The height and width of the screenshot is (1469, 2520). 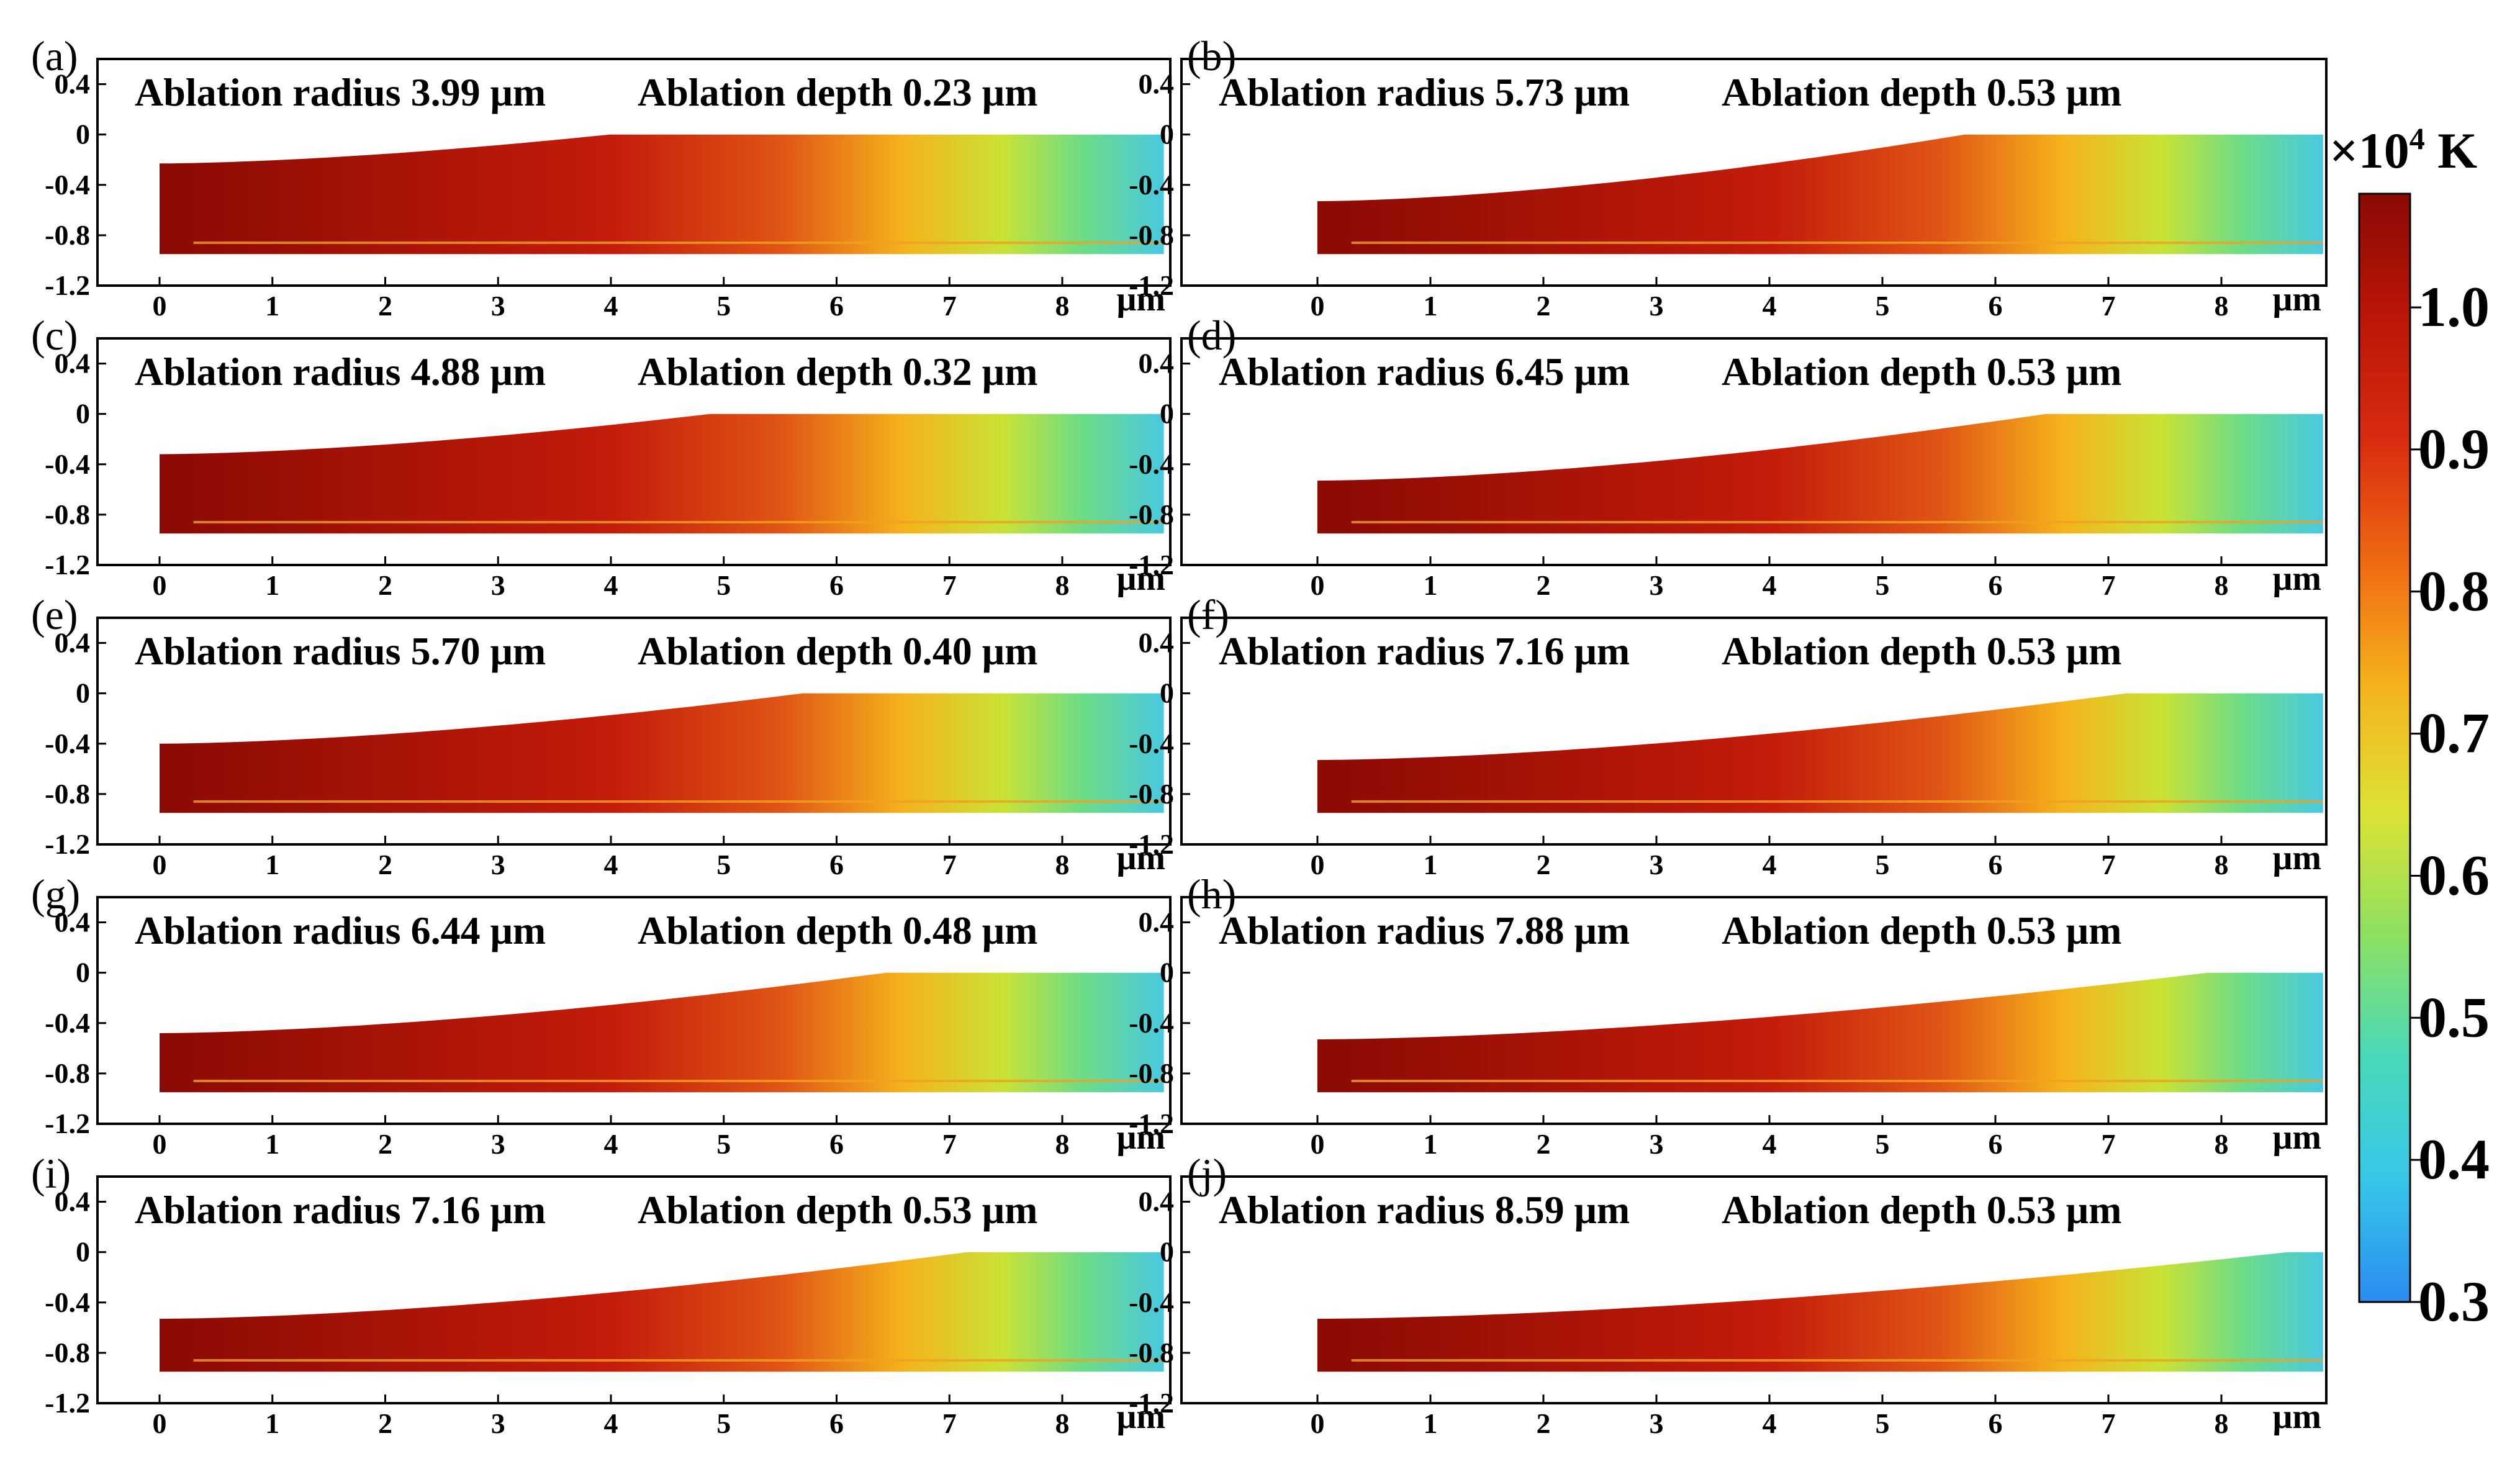 What do you see at coordinates (54, 614) in the screenshot?
I see `panel-label: (e)` at bounding box center [54, 614].